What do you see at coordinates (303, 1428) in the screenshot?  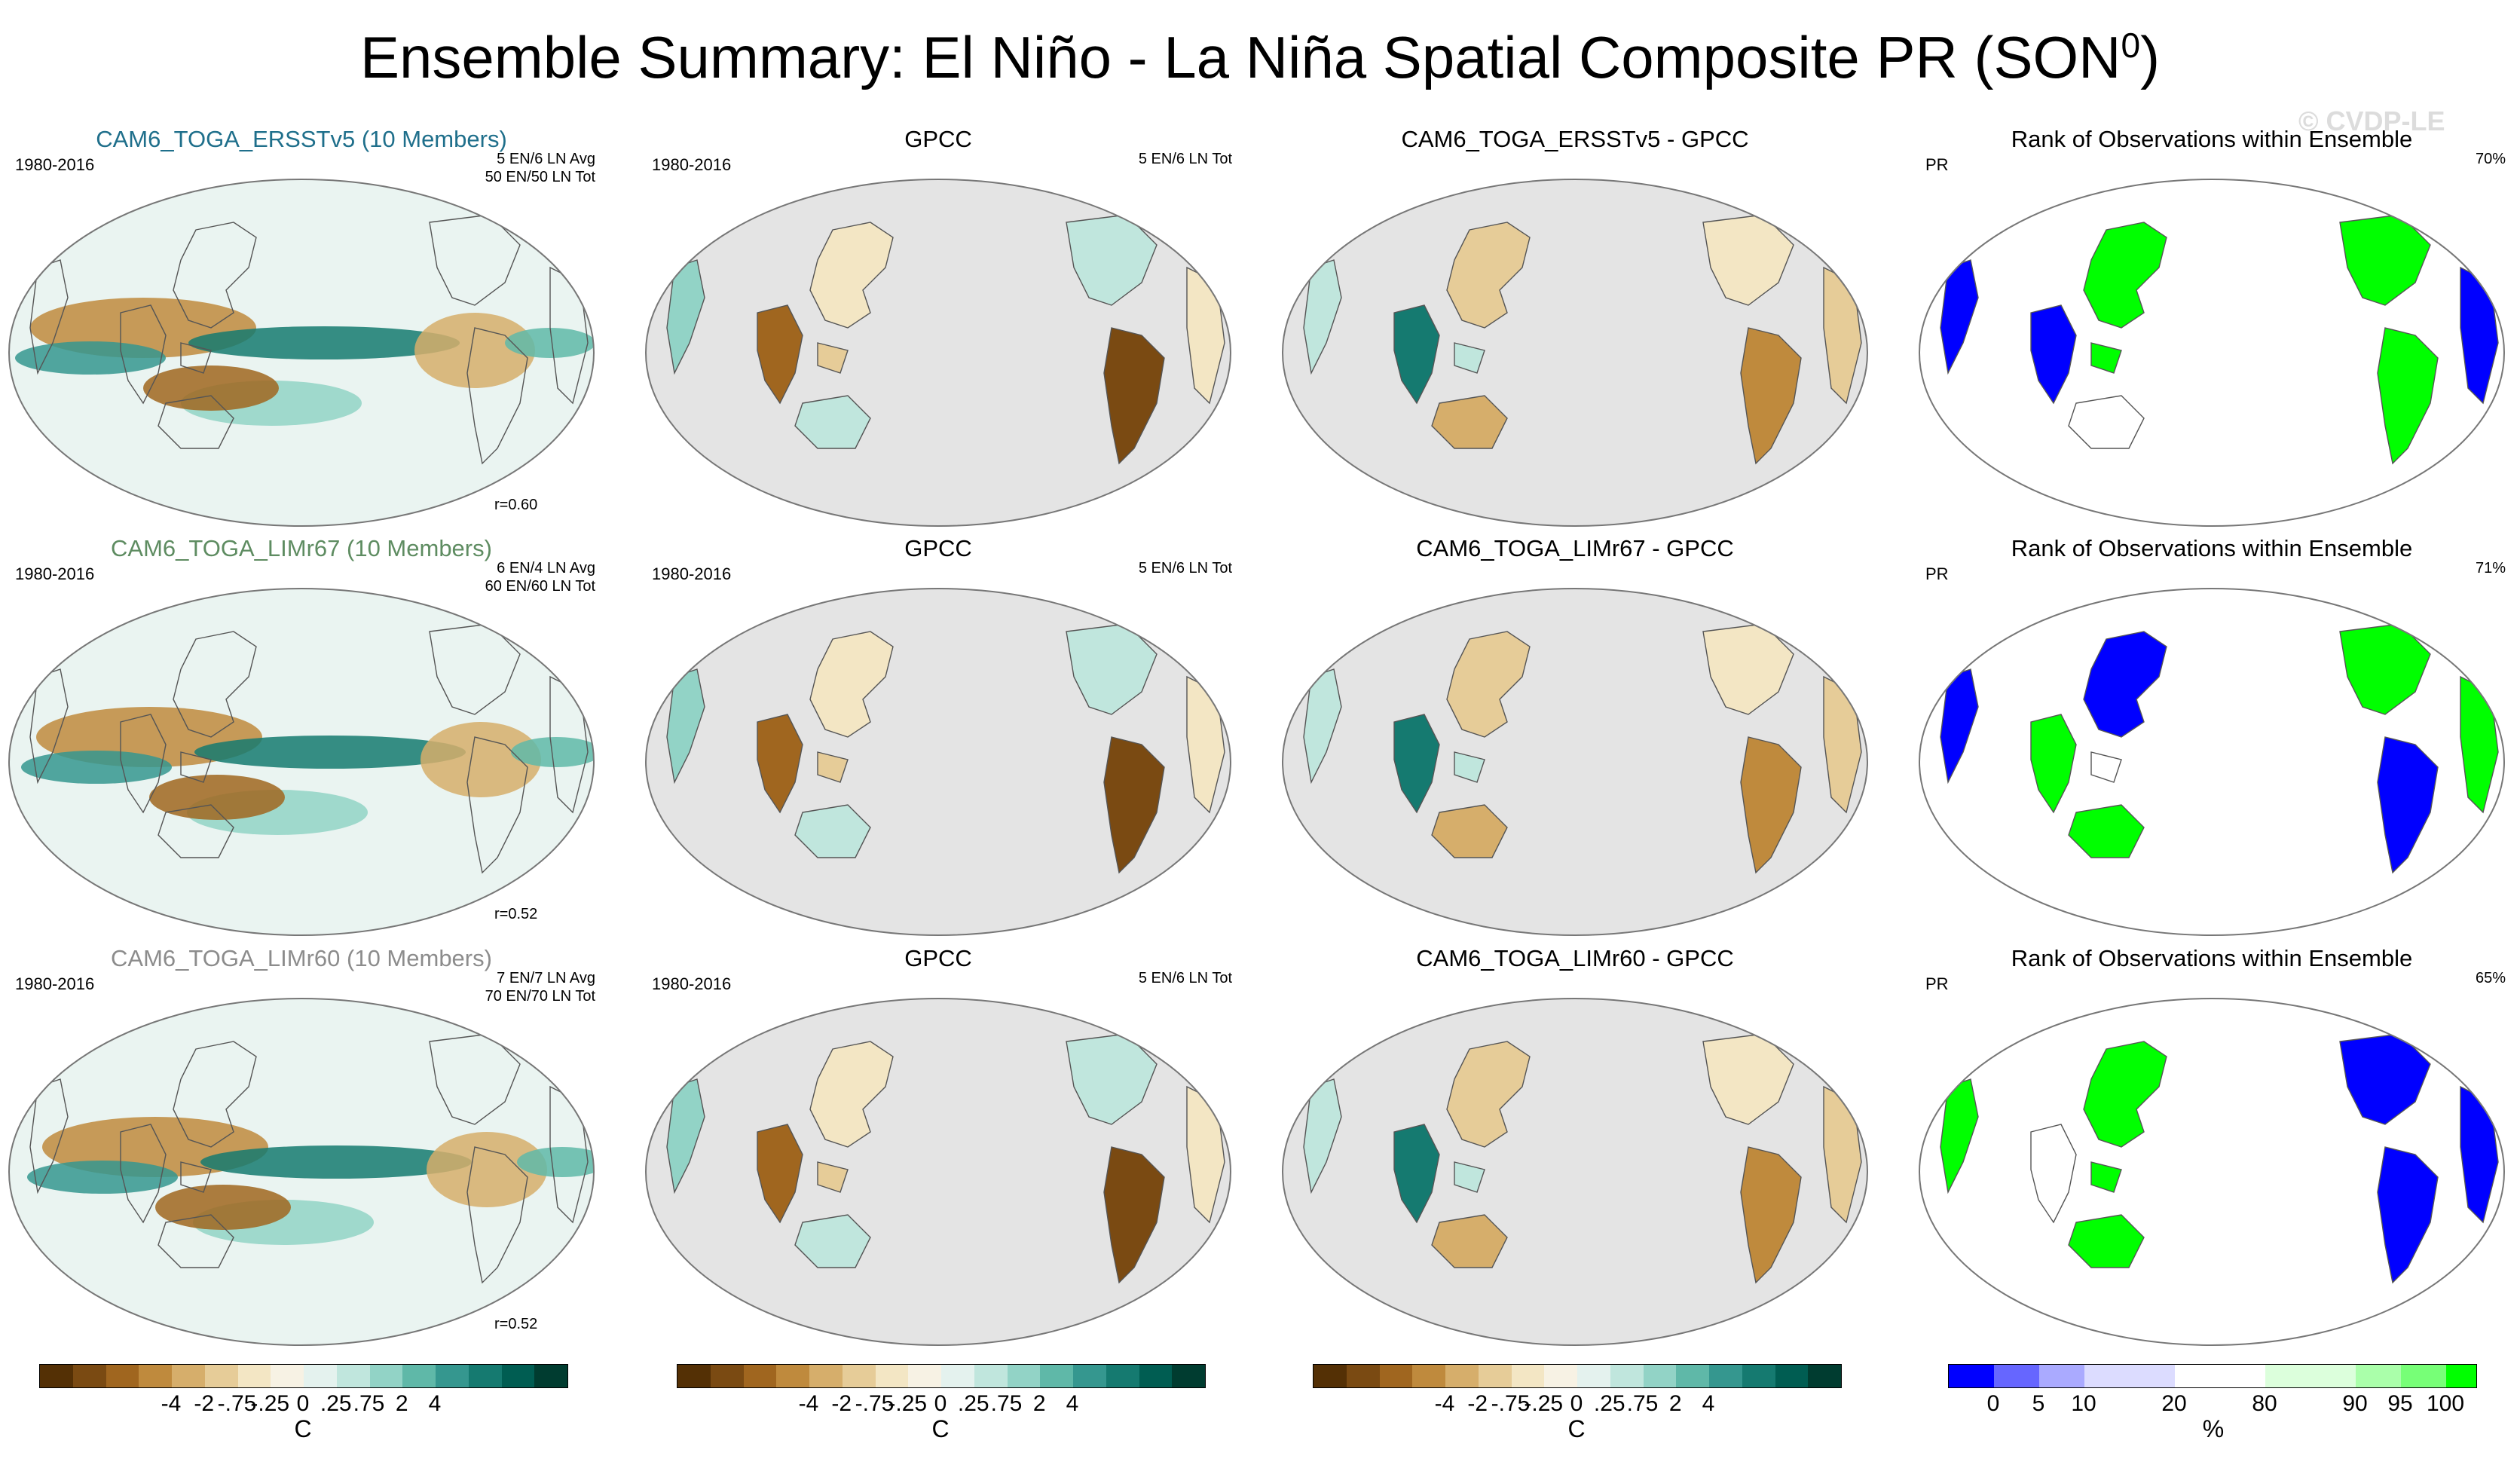 I see `colorbar-unit: C` at bounding box center [303, 1428].